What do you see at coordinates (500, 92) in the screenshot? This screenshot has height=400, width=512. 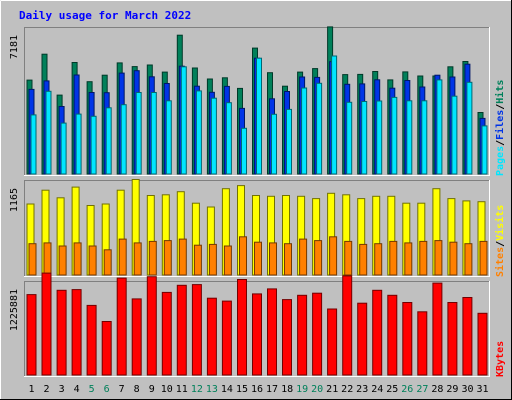 I see `legend-entry-hits: Hits` at bounding box center [500, 92].